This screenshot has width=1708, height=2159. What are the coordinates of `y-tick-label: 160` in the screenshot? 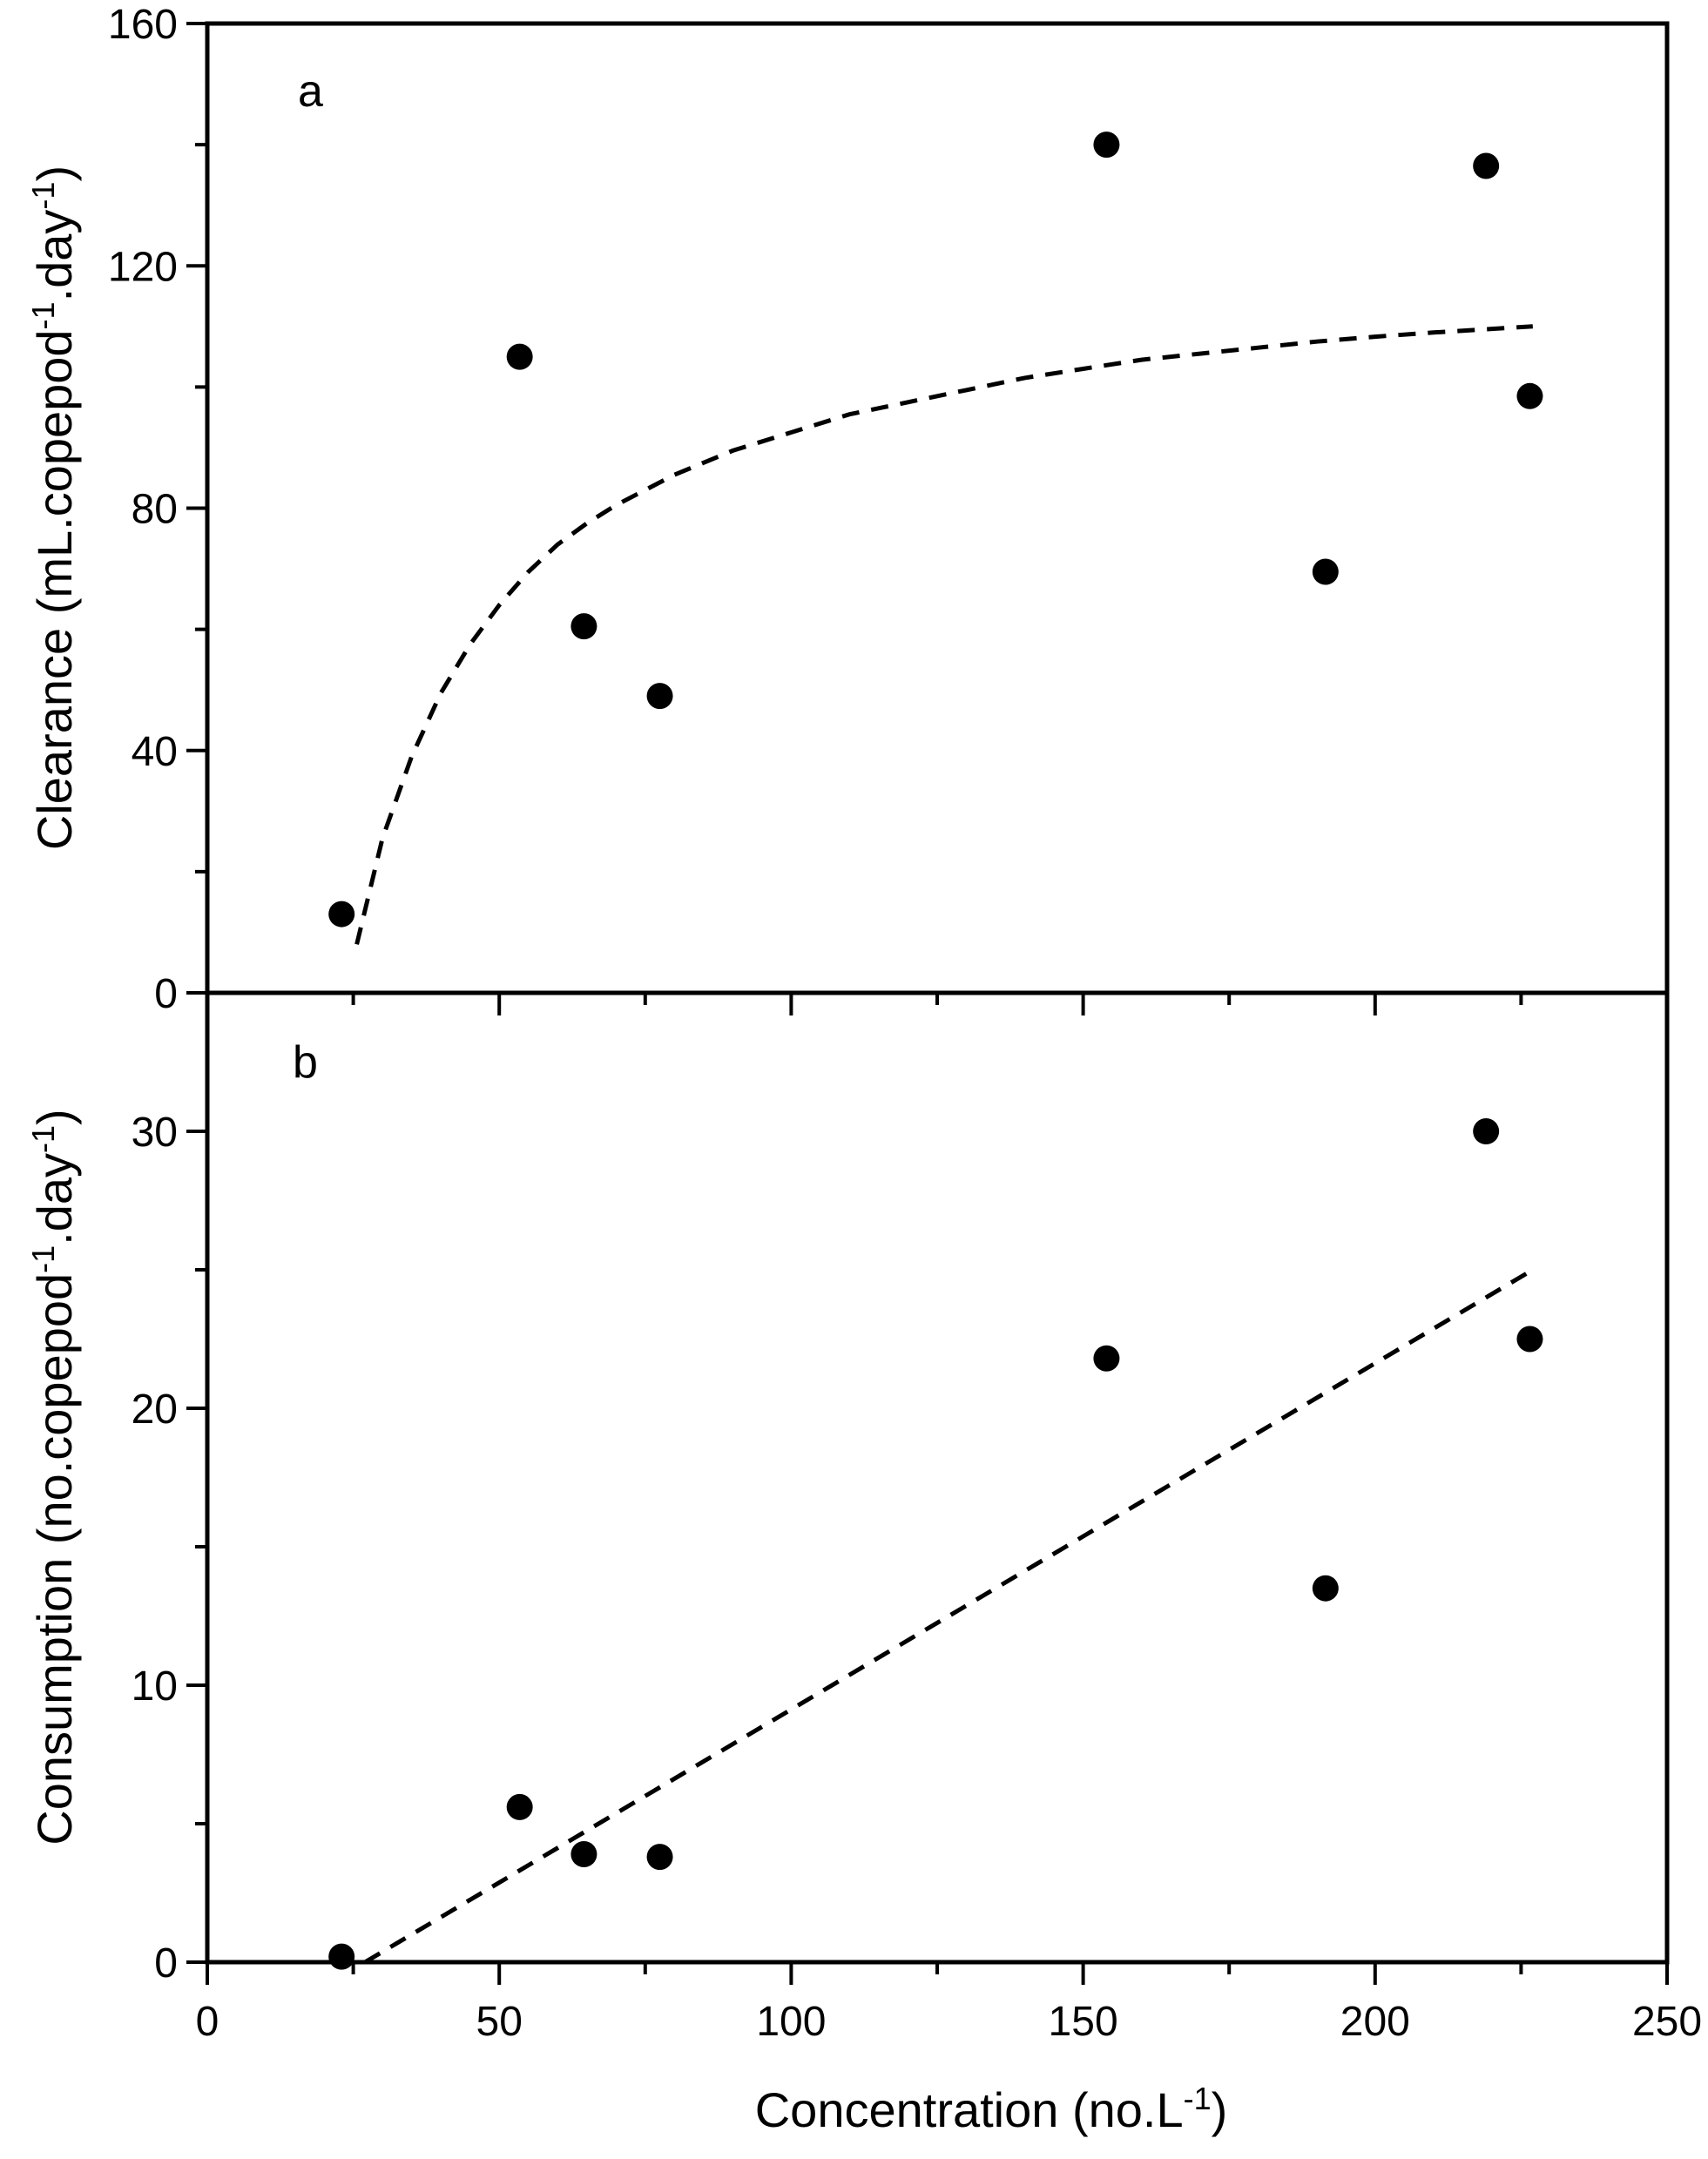 It's located at (143, 25).